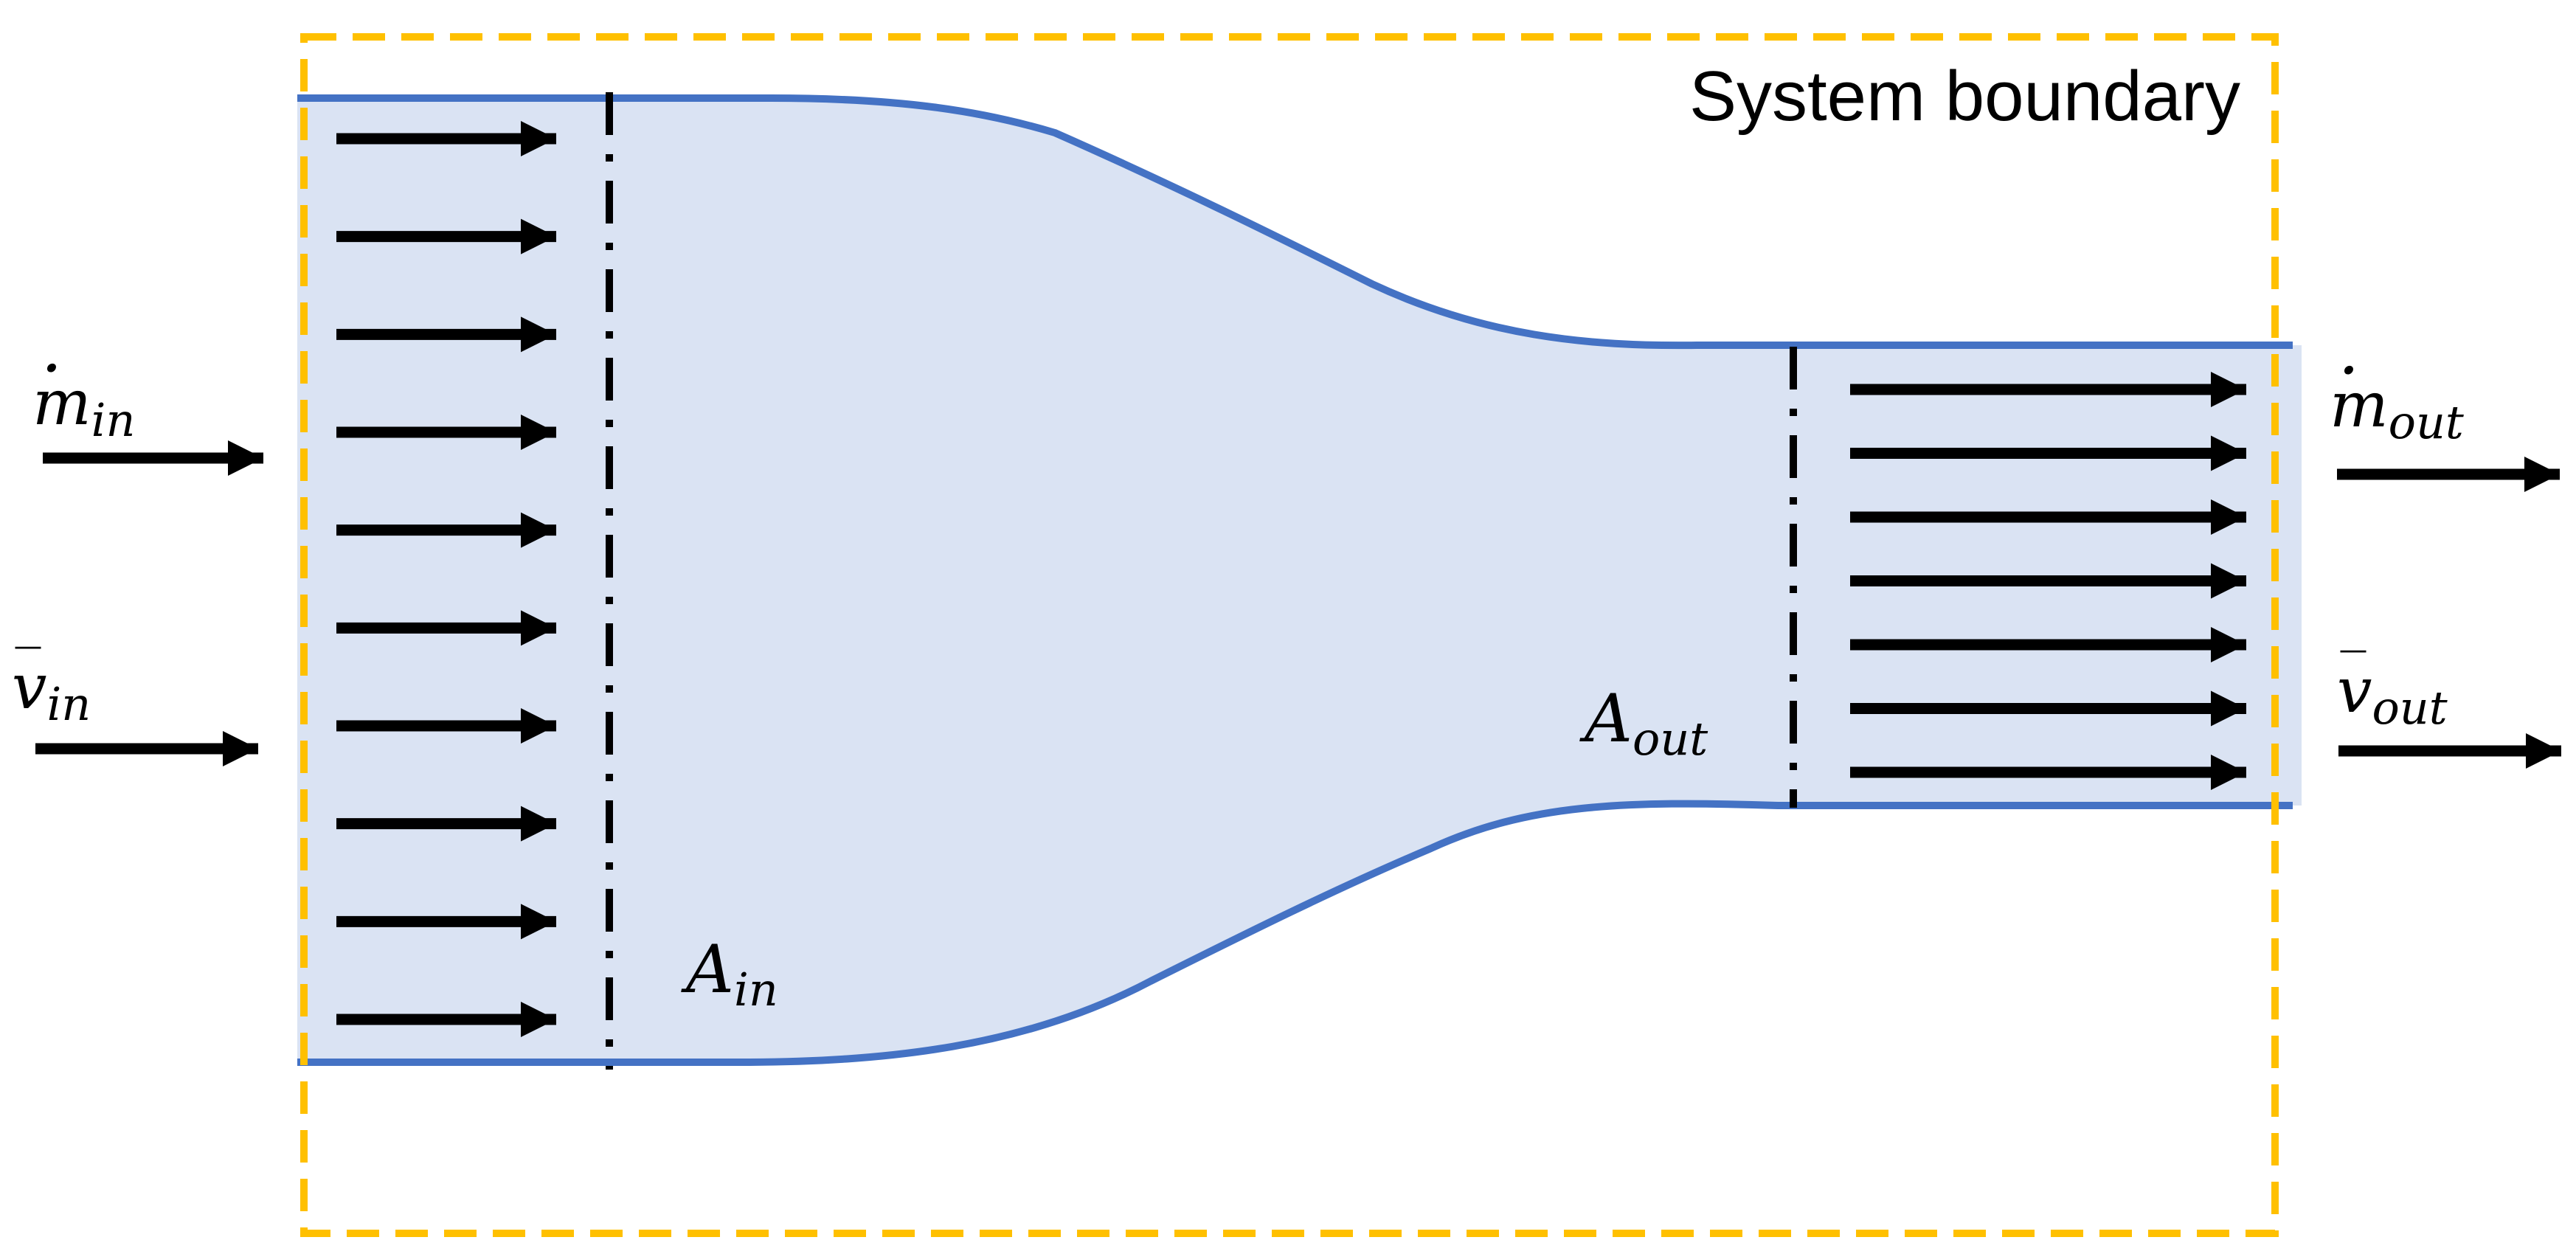  I want to click on inlet-mass-flow-subscript: in, so click(114, 420).